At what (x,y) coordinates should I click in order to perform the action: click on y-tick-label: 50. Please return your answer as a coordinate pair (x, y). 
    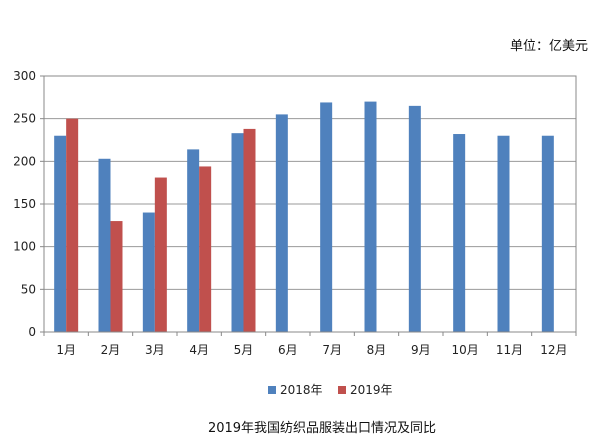
    Looking at the image, I should click on (28, 289).